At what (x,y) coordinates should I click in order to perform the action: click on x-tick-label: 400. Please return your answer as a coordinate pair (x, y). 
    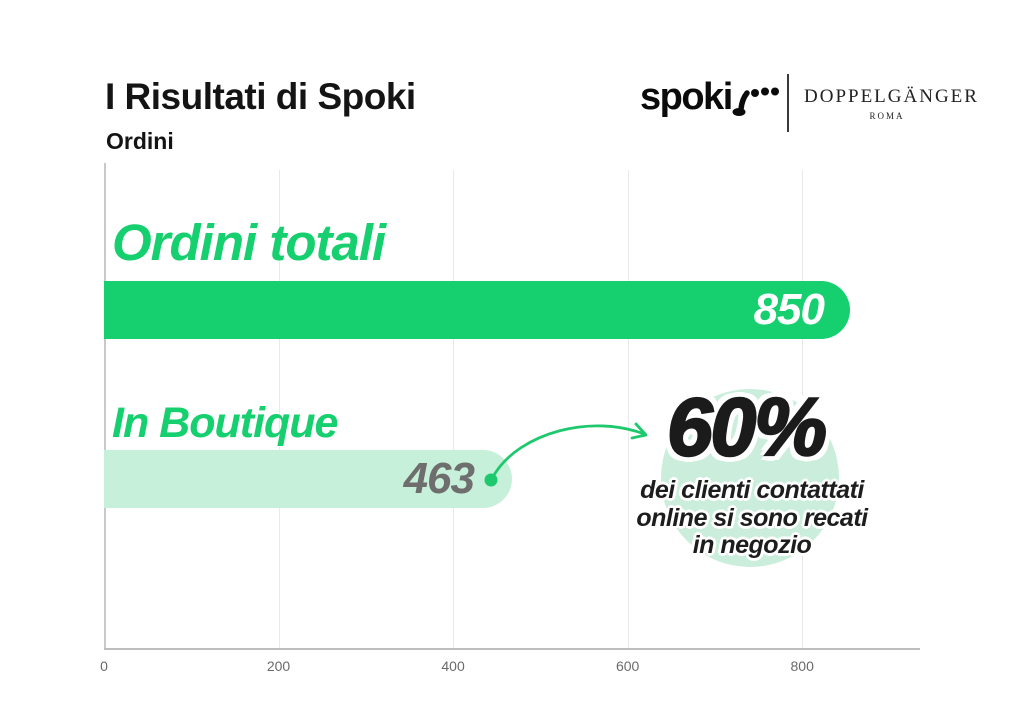
    Looking at the image, I should click on (453, 666).